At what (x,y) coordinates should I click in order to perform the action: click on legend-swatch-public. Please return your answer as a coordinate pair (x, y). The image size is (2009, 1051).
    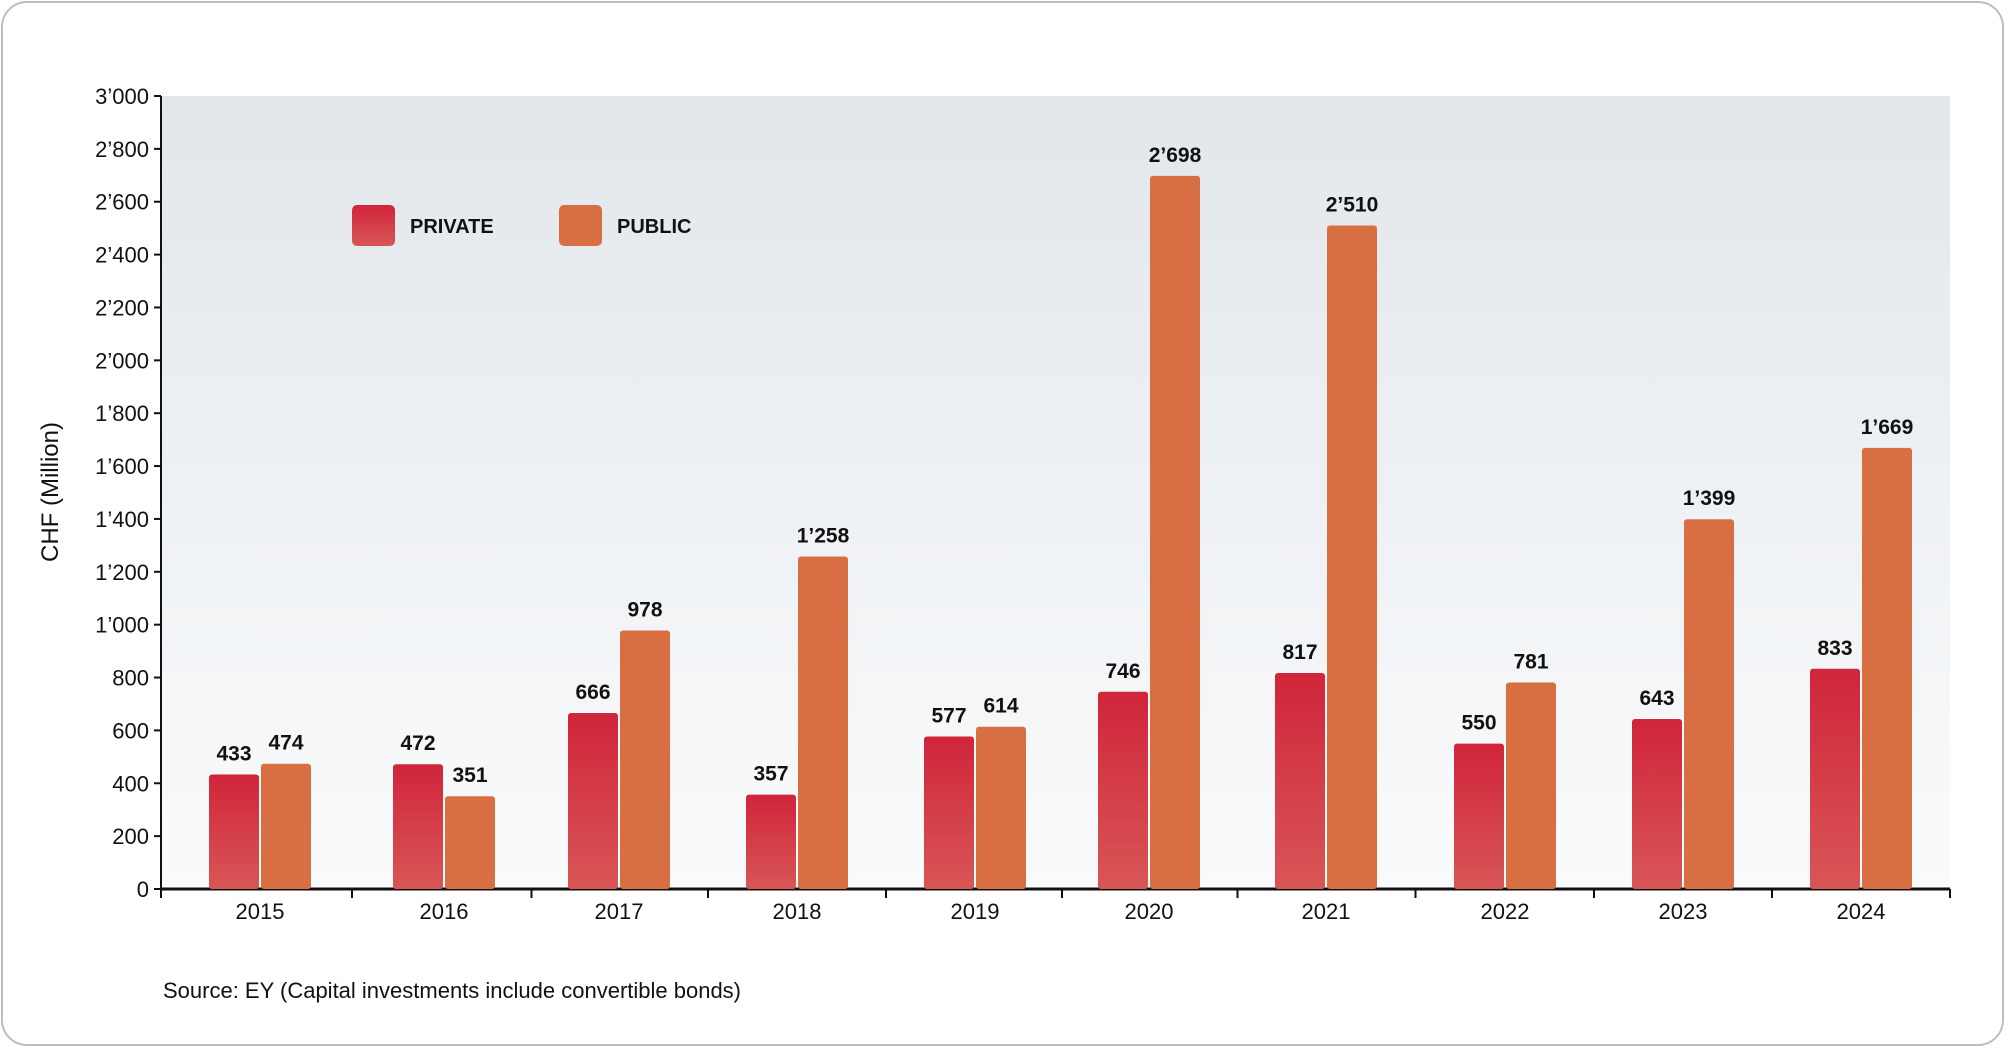
    Looking at the image, I should click on (580, 225).